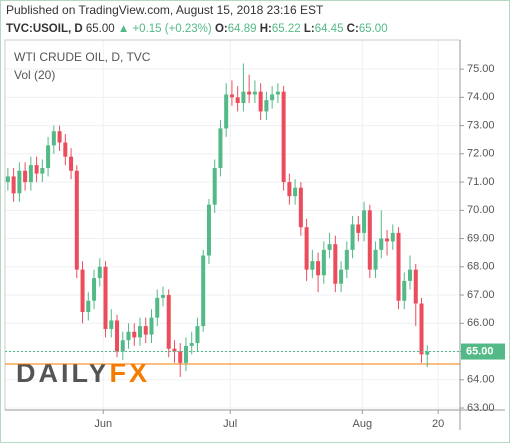 The width and height of the screenshot is (510, 443). I want to click on watermark: DAILYFX, so click(83, 373).